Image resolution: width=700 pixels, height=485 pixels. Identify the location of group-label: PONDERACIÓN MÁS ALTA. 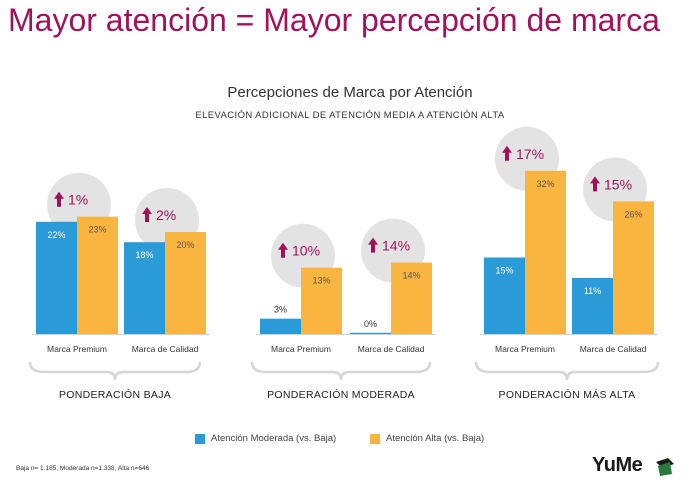
(567, 394).